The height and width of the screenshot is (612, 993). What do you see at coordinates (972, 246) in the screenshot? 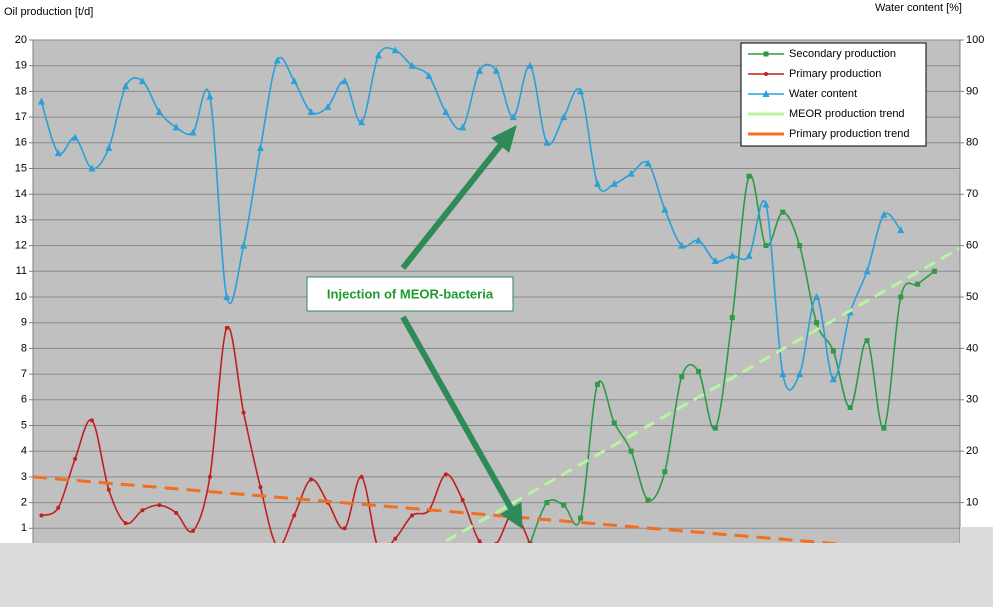
I see `y2-tick-label: 60` at bounding box center [972, 246].